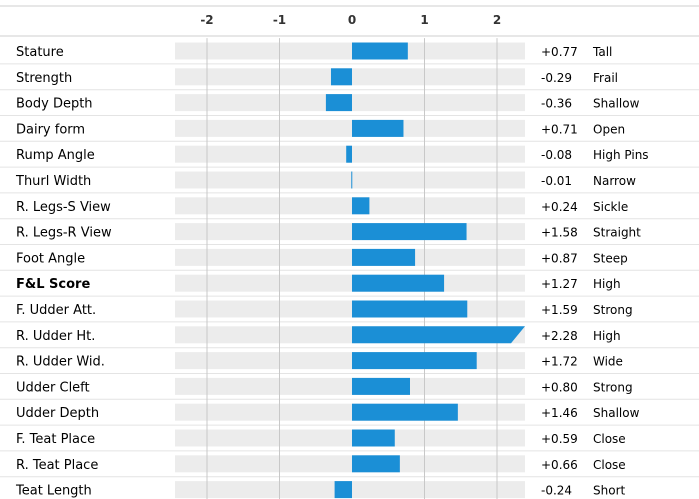  What do you see at coordinates (559, 207) in the screenshot?
I see `data-value-label: +0.24` at bounding box center [559, 207].